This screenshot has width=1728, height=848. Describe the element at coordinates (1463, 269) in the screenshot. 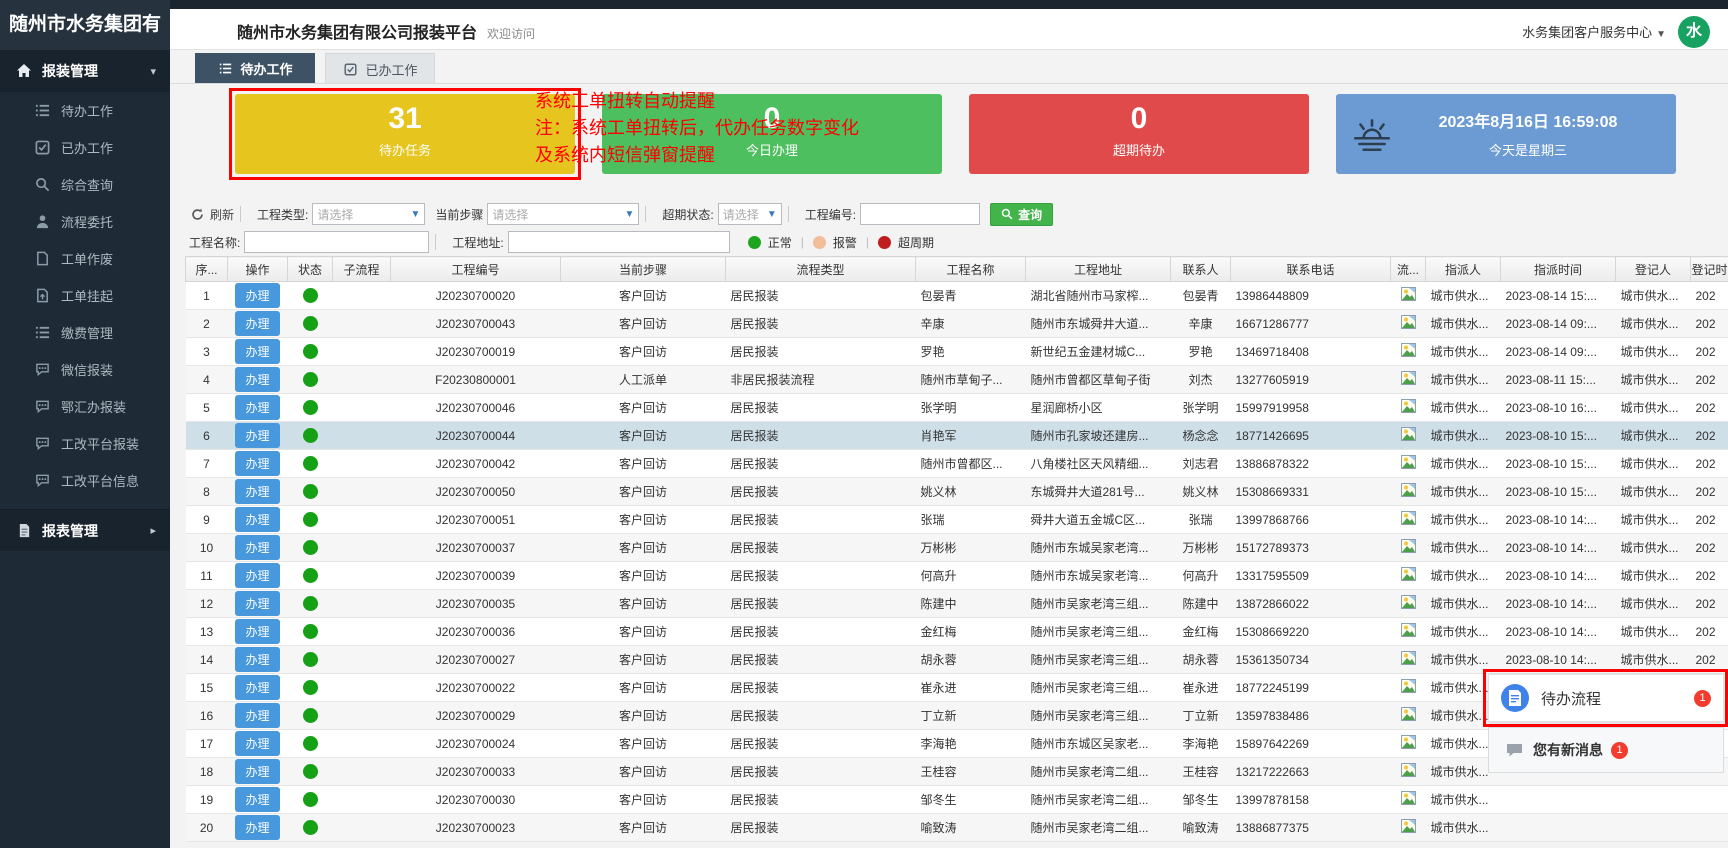

I see `column-header-12: 指派人` at that location.